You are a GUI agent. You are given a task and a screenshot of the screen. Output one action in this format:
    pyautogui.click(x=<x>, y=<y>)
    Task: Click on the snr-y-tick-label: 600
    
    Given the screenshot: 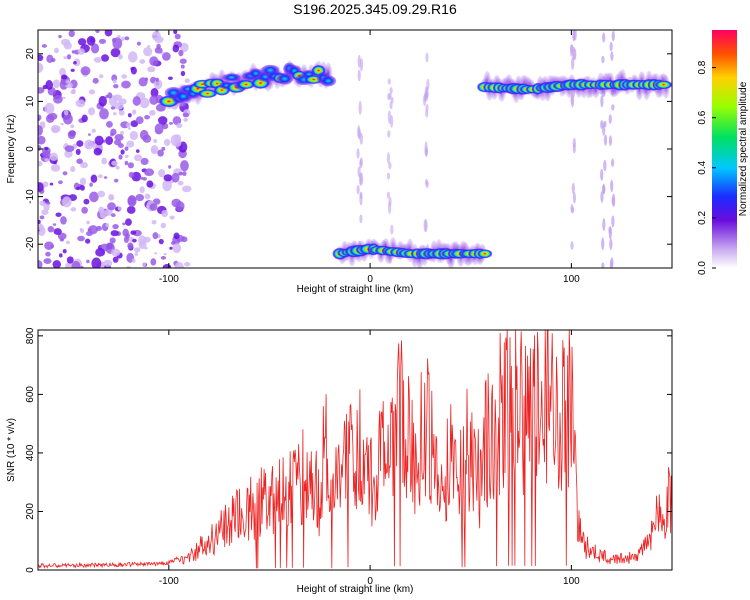 What is the action you would take?
    pyautogui.click(x=30, y=394)
    